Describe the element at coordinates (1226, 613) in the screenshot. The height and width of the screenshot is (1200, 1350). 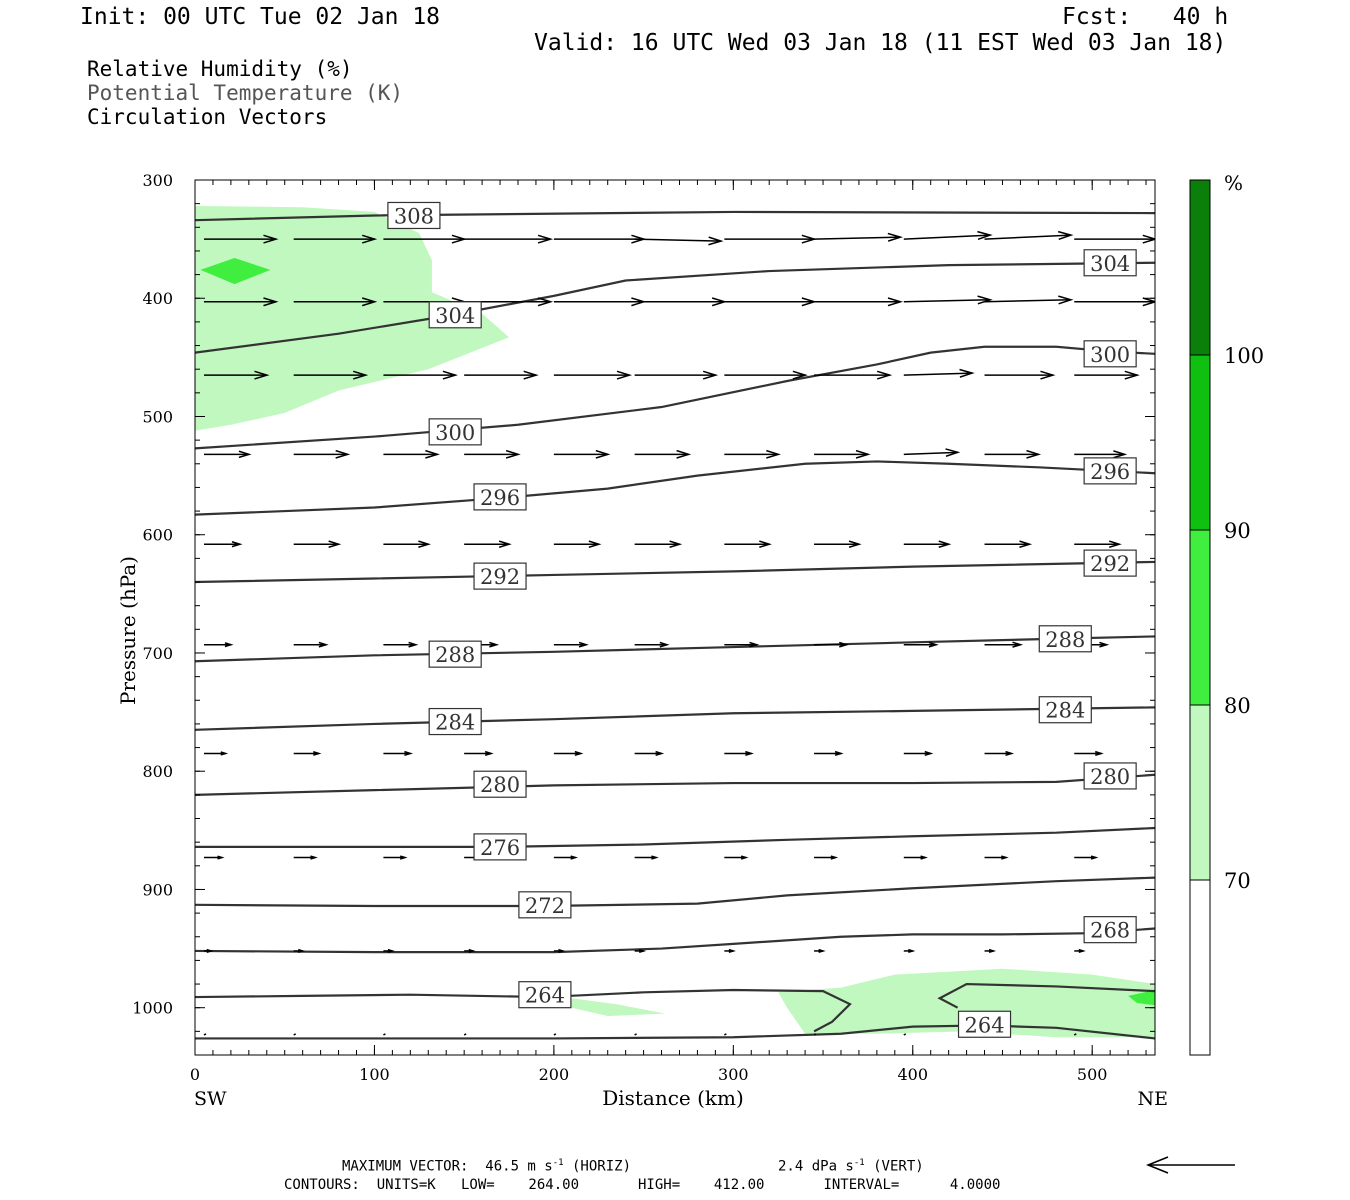
I see `colorbar: 70 80 90 100%` at that location.